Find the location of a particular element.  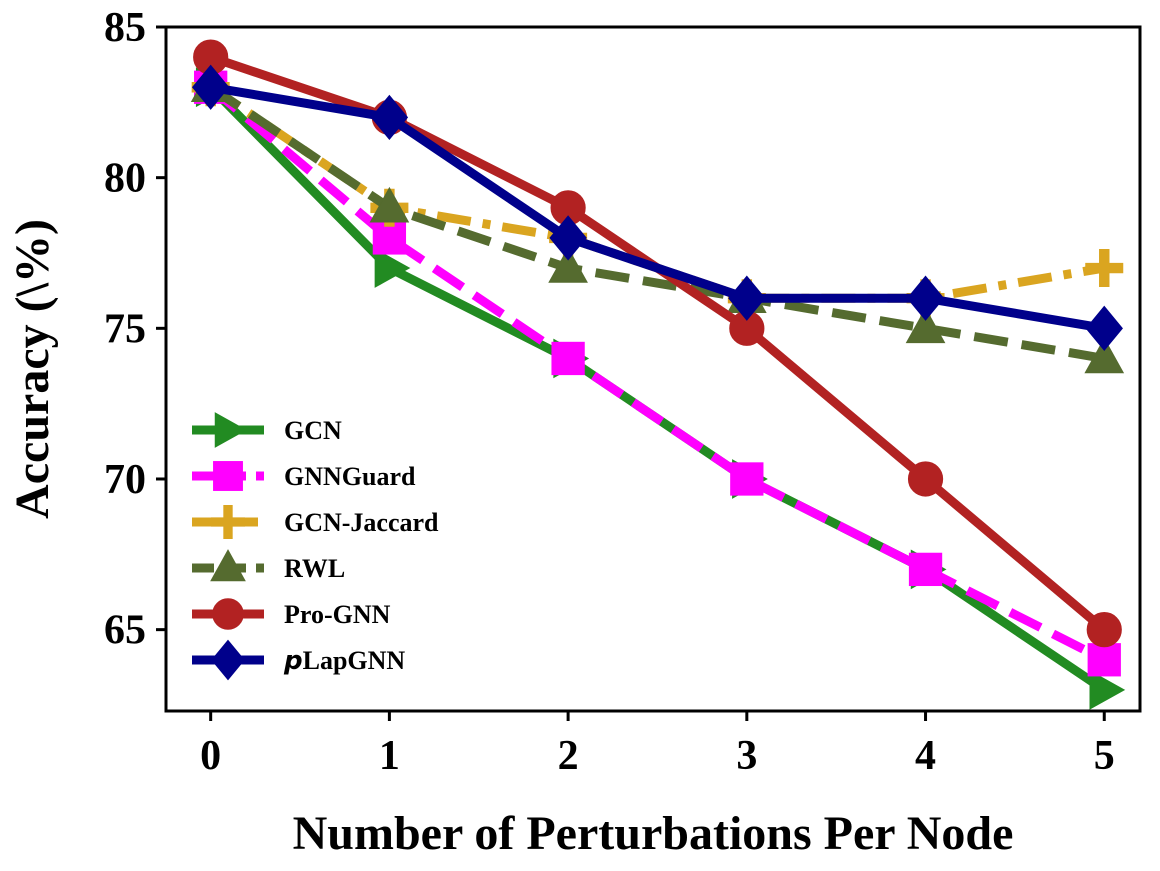

y-tick-label: 65 is located at coordinates (125, 631).